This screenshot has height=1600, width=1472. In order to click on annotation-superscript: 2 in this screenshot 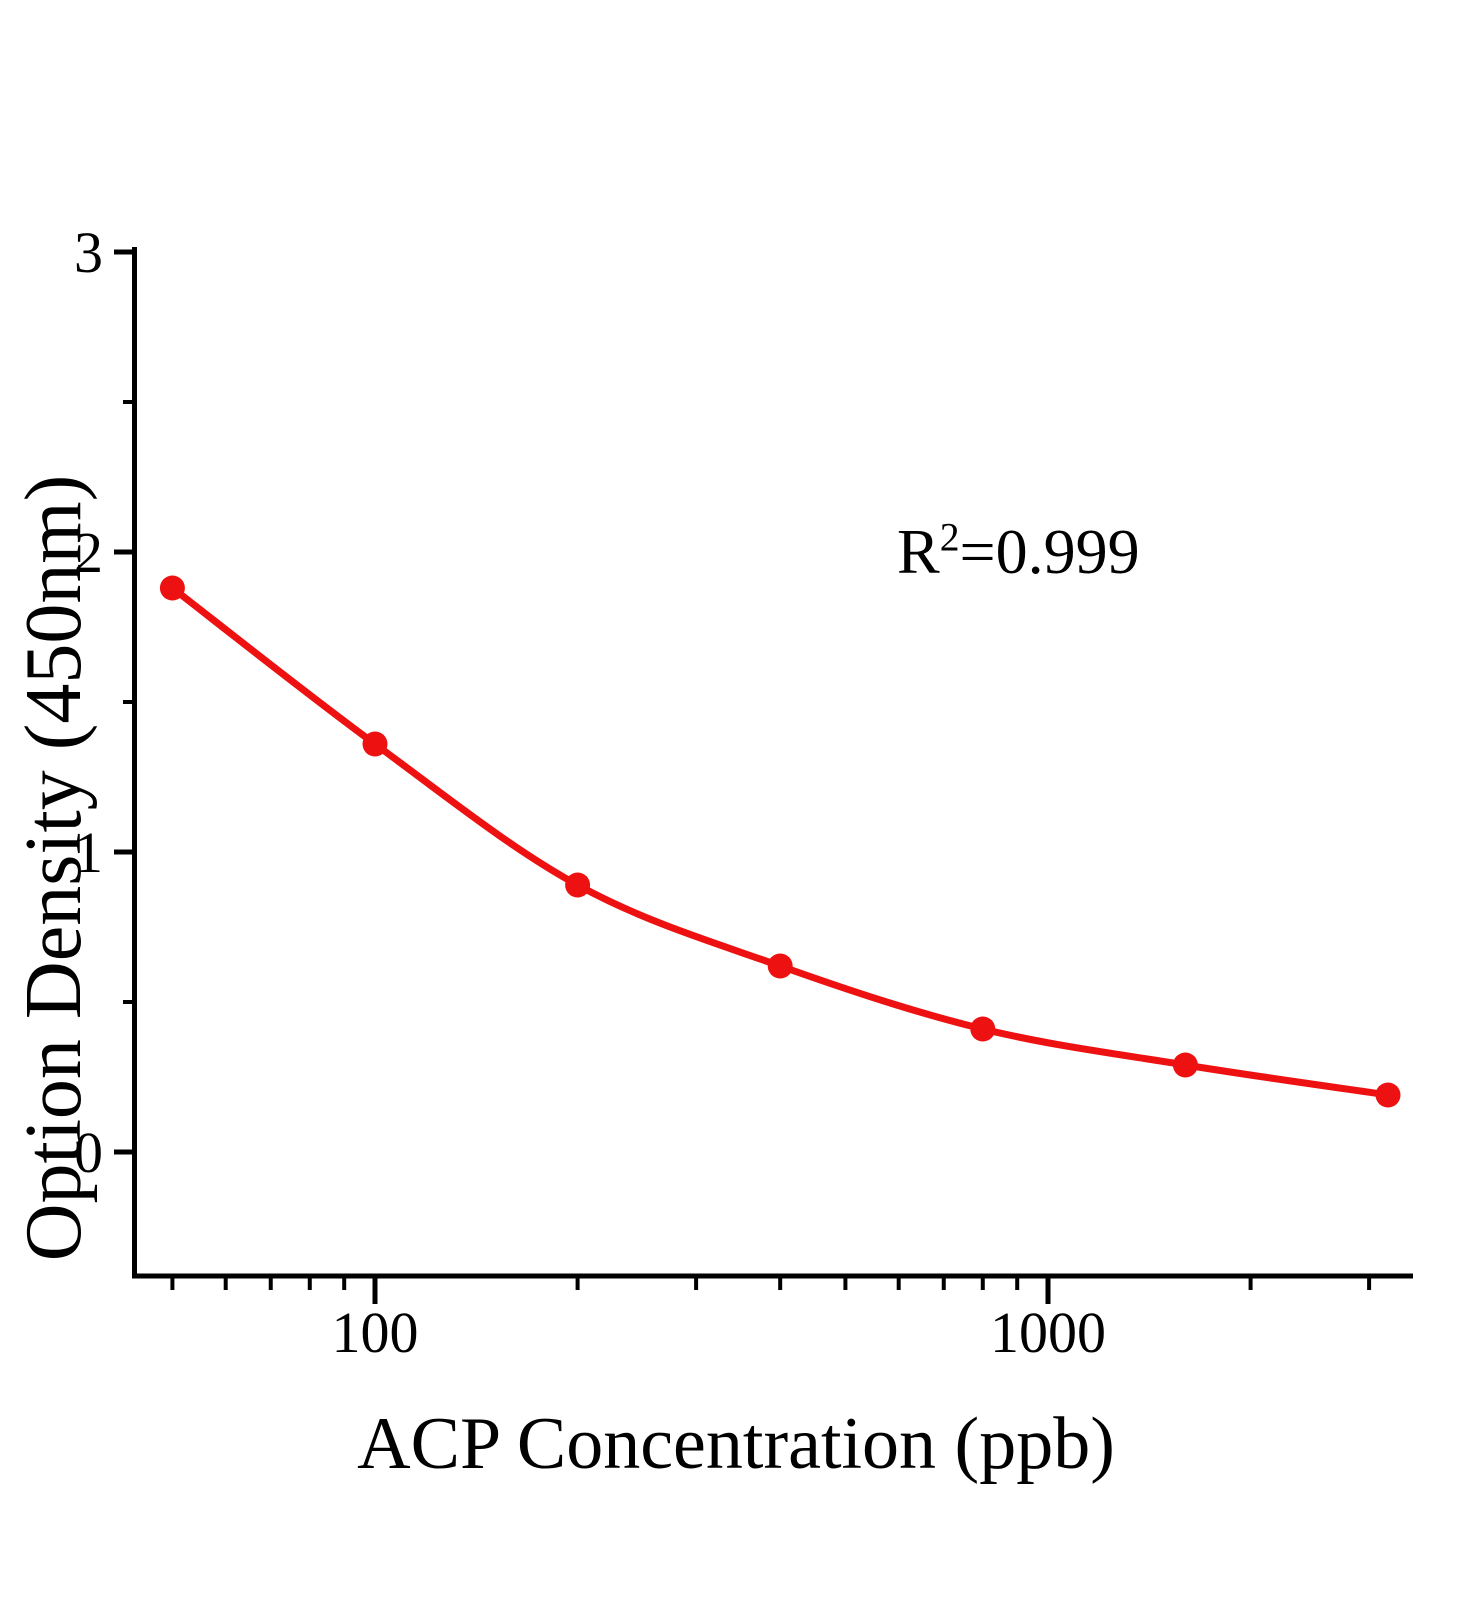, I will do `click(949, 537)`.